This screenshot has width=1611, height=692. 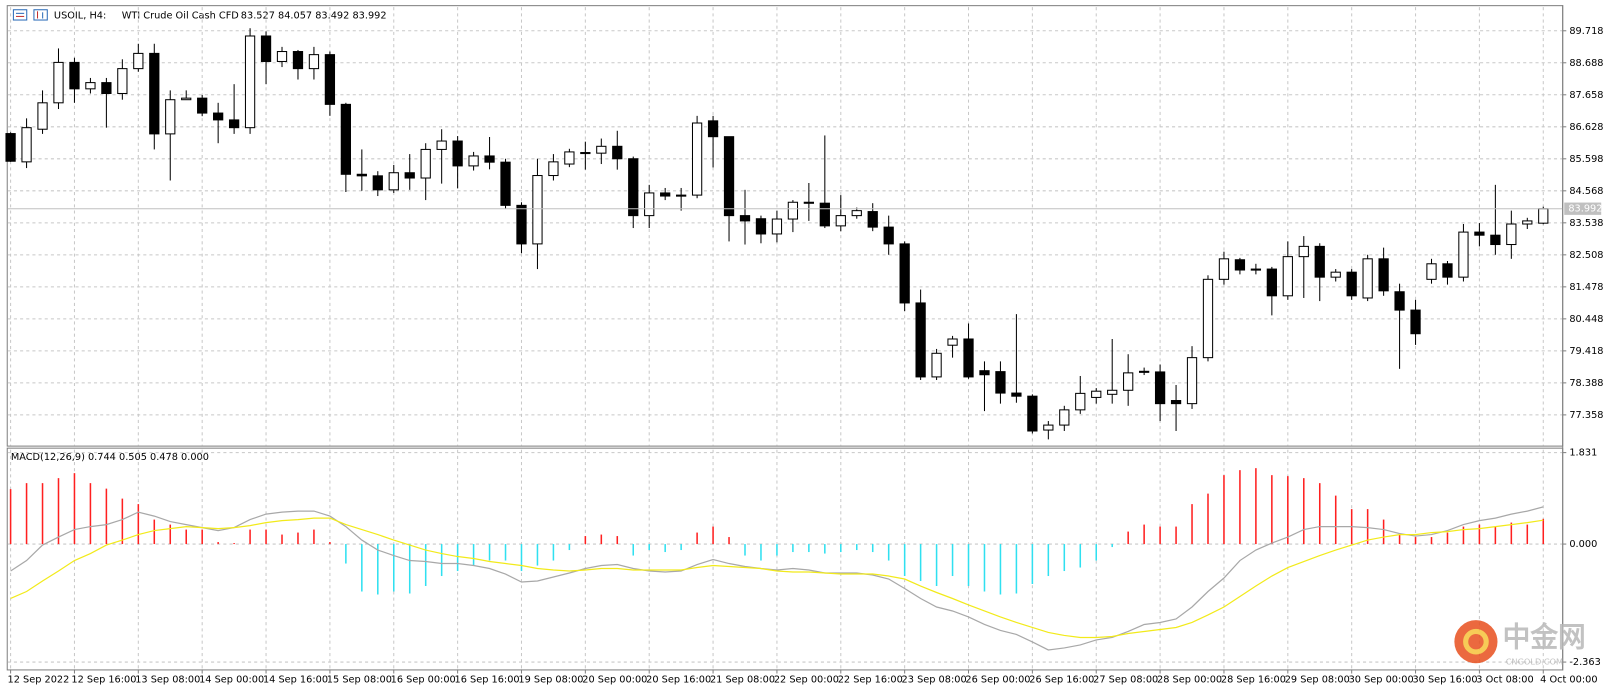 I want to click on x-tick-label: 14 Sep 00:00, so click(x=231, y=680).